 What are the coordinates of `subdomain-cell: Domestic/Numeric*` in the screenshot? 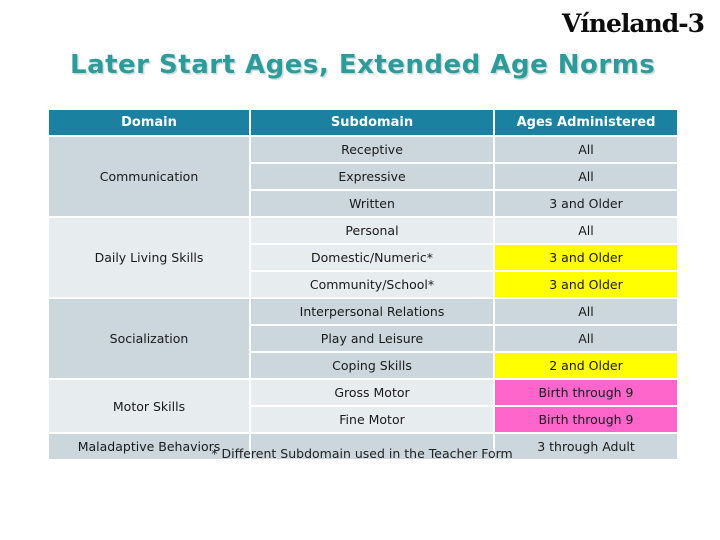 It's located at (372, 257).